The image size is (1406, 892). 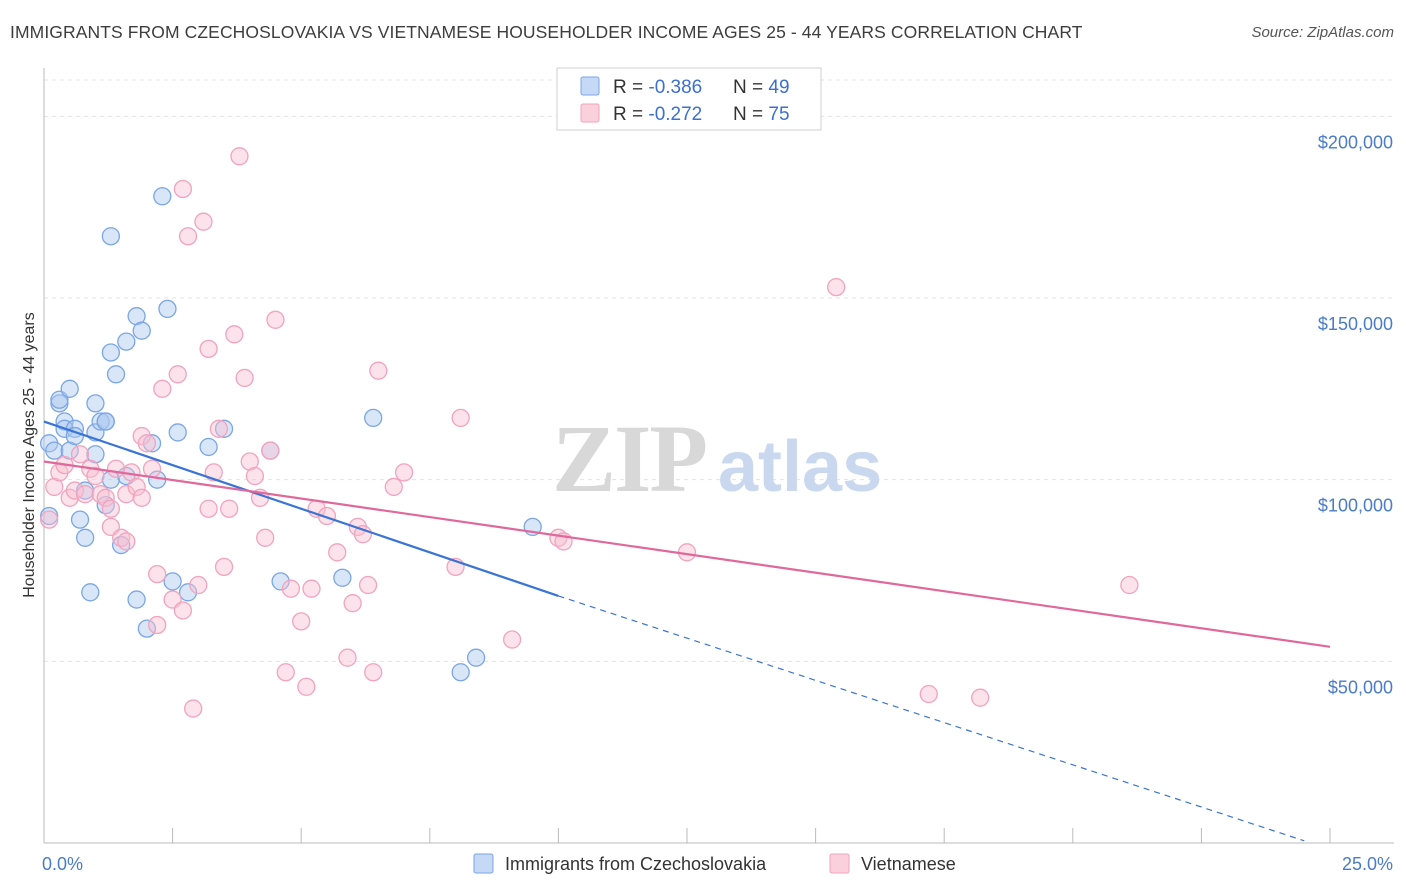 What do you see at coordinates (301, 508) in the screenshot?
I see `czechoslovakia-trend-line` at bounding box center [301, 508].